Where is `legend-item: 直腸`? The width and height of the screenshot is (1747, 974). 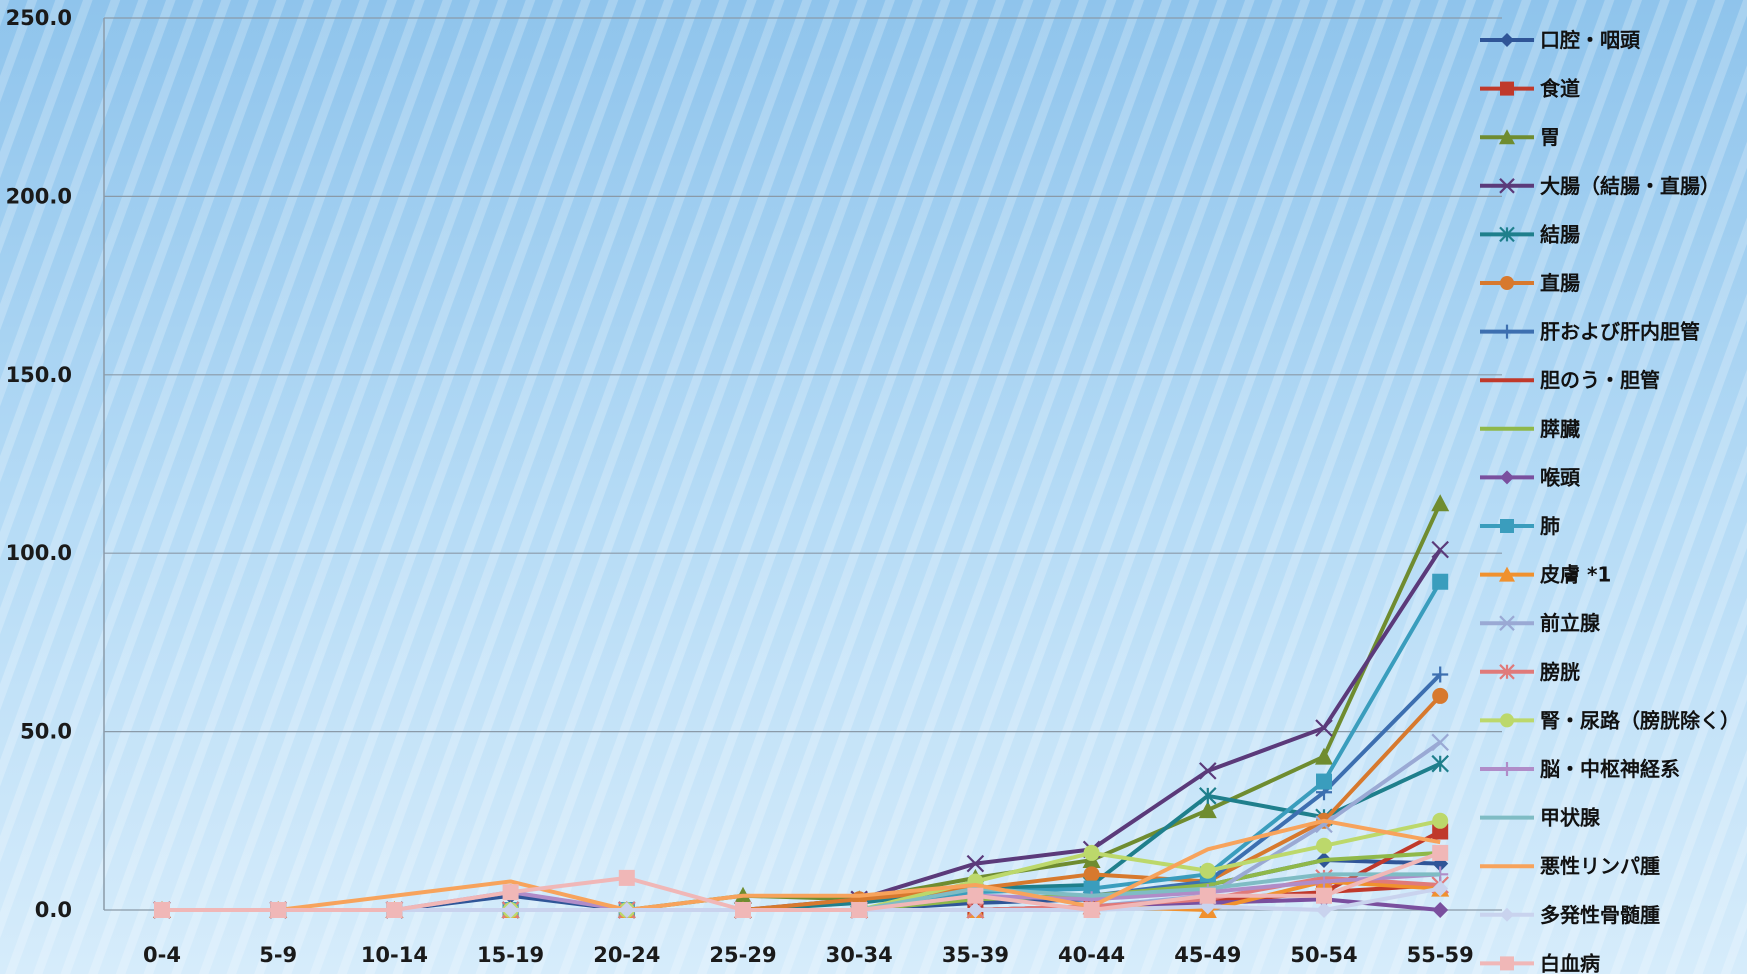 legend-item: 直腸 is located at coordinates (1530, 283).